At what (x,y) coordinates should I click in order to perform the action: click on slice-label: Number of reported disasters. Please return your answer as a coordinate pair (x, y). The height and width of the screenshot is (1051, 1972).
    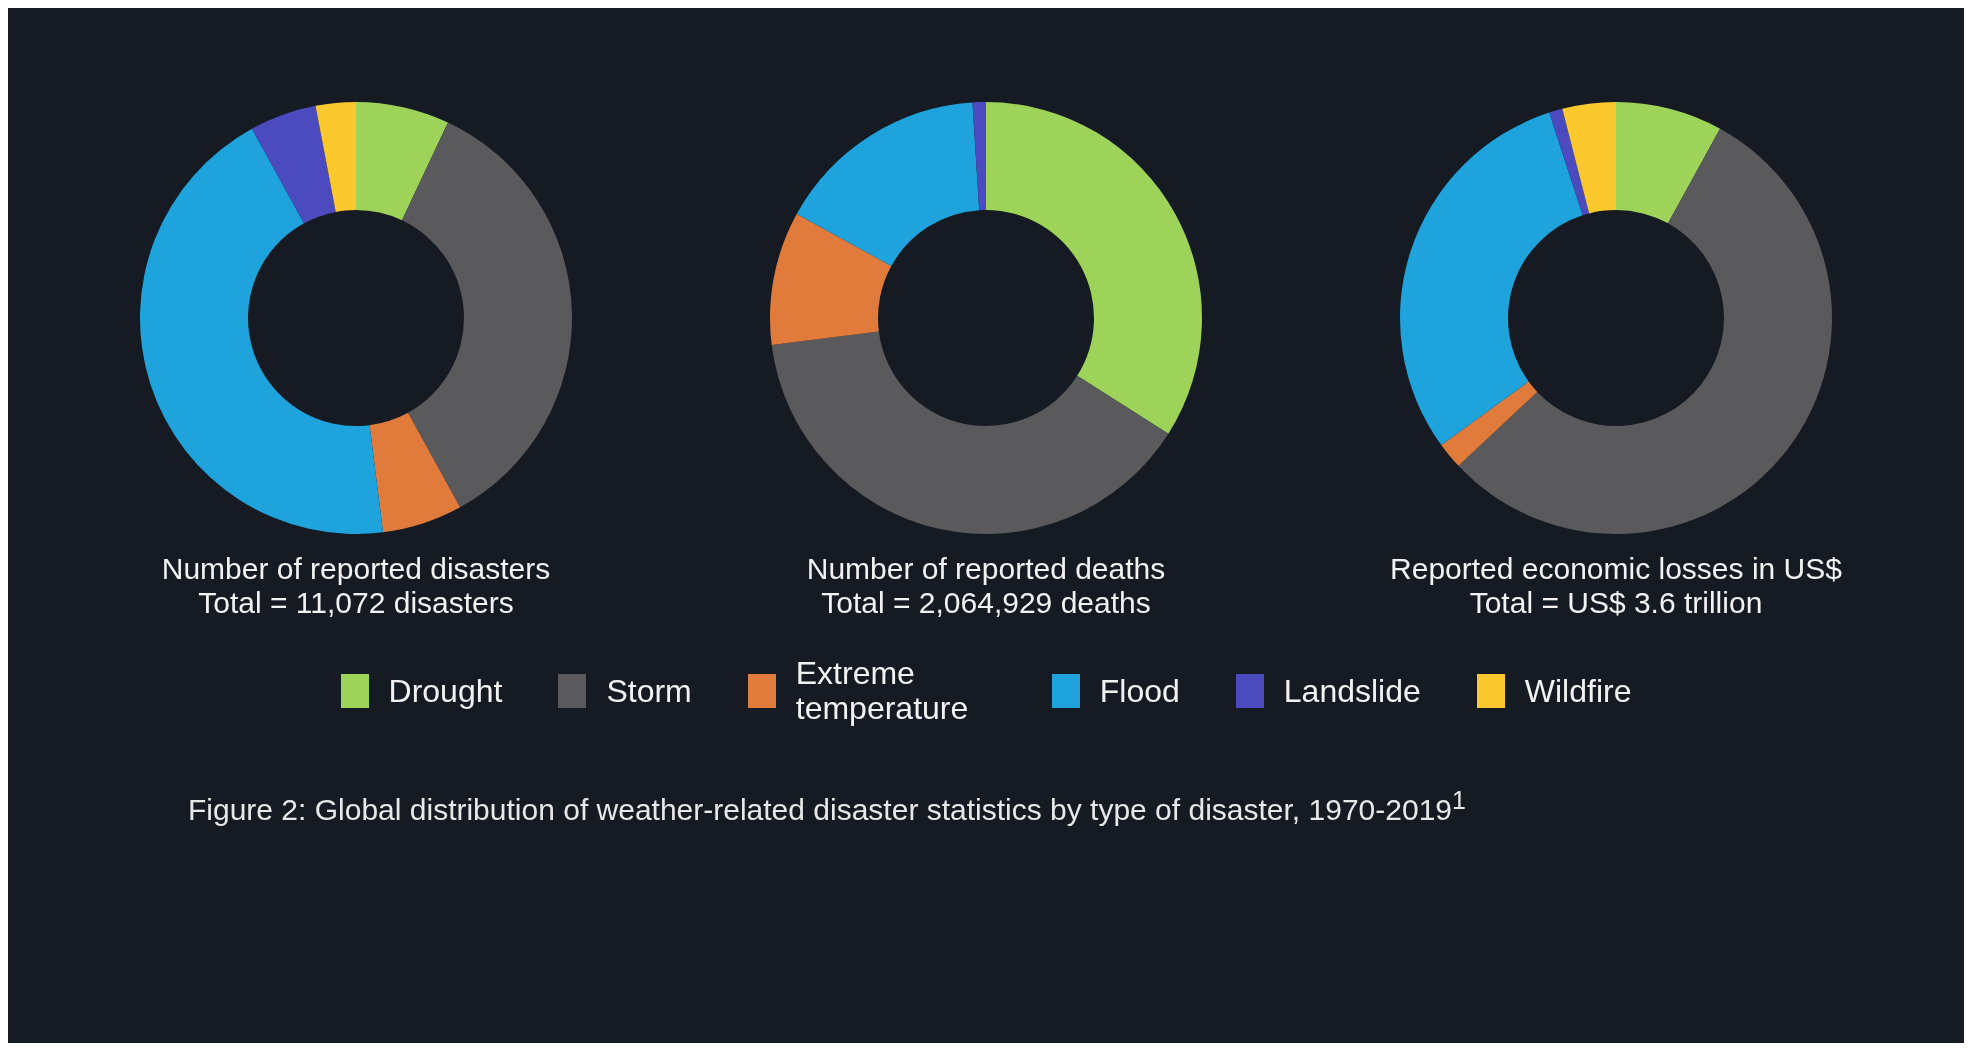
    Looking at the image, I should click on (356, 569).